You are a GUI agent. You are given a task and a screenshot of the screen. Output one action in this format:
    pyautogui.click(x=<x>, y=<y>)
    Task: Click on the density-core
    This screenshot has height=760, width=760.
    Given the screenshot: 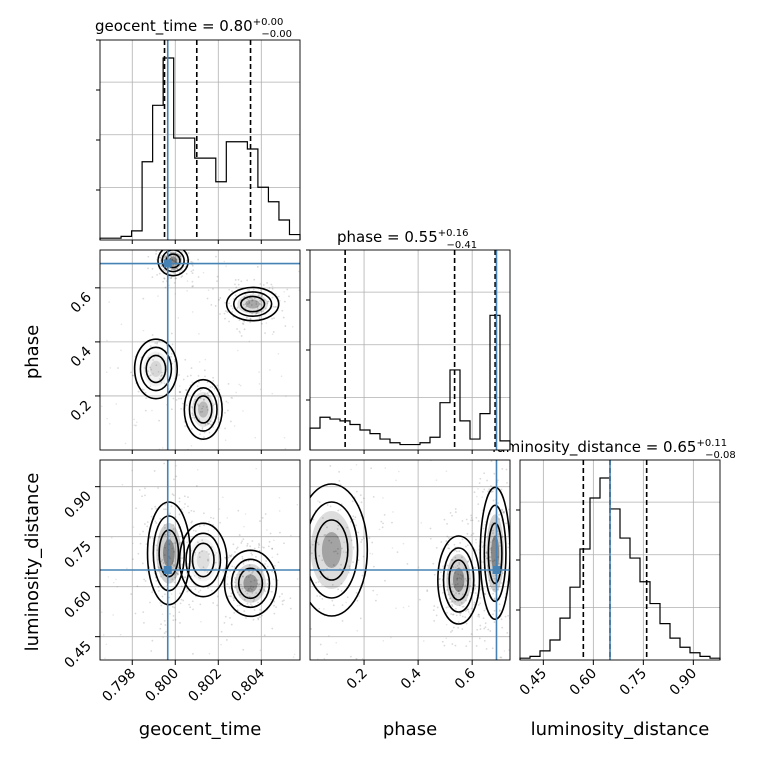 What is the action you would take?
    pyautogui.click(x=252, y=304)
    